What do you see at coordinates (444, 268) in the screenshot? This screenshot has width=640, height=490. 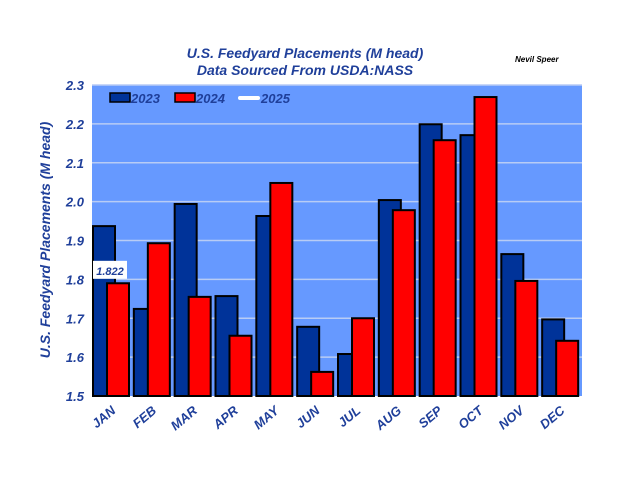 I see `bar-2024-sep` at bounding box center [444, 268].